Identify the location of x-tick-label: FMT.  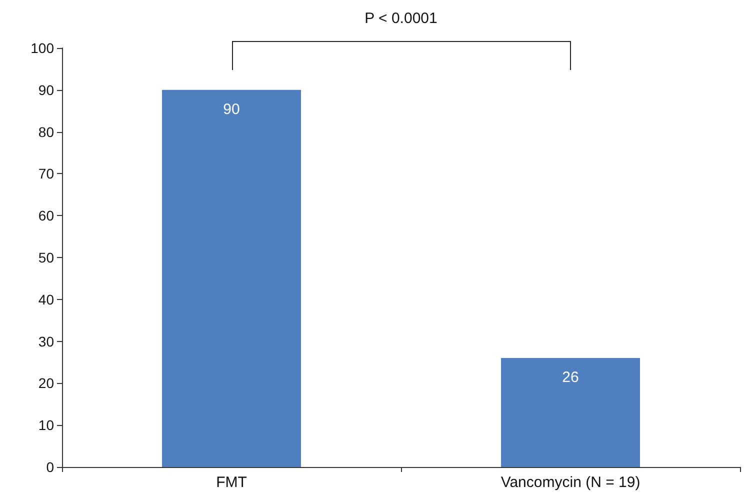
(231, 482).